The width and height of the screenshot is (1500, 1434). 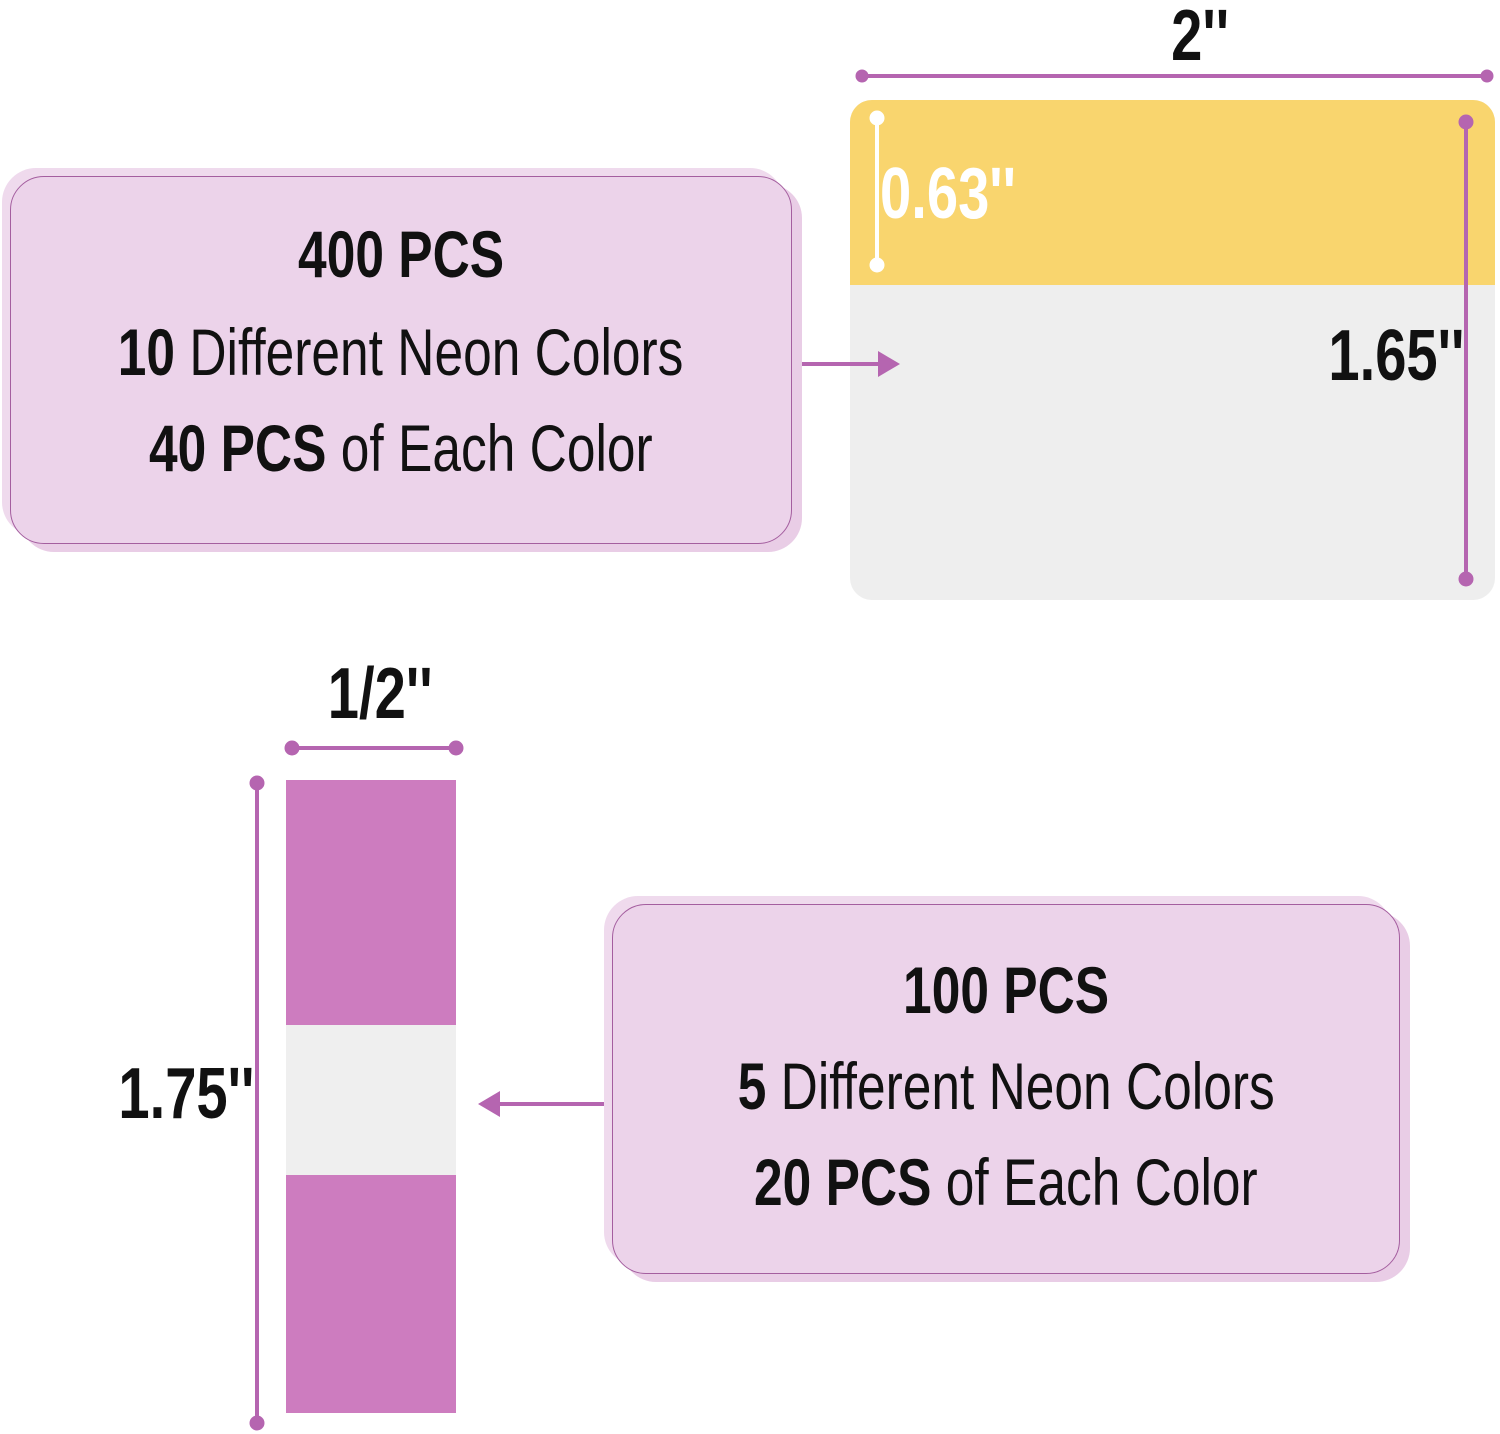 I want to click on small-tab-height-line, so click(x=257, y=1103).